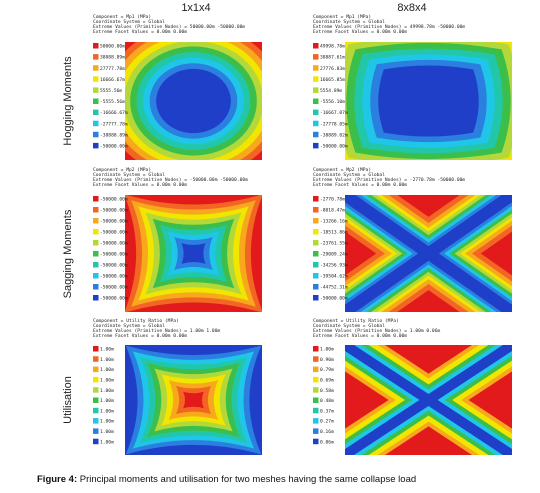 Image resolution: width=540 pixels, height=493 pixels. What do you see at coordinates (334, 222) in the screenshot?
I see `legend-label: -13266.16m` at bounding box center [334, 222].